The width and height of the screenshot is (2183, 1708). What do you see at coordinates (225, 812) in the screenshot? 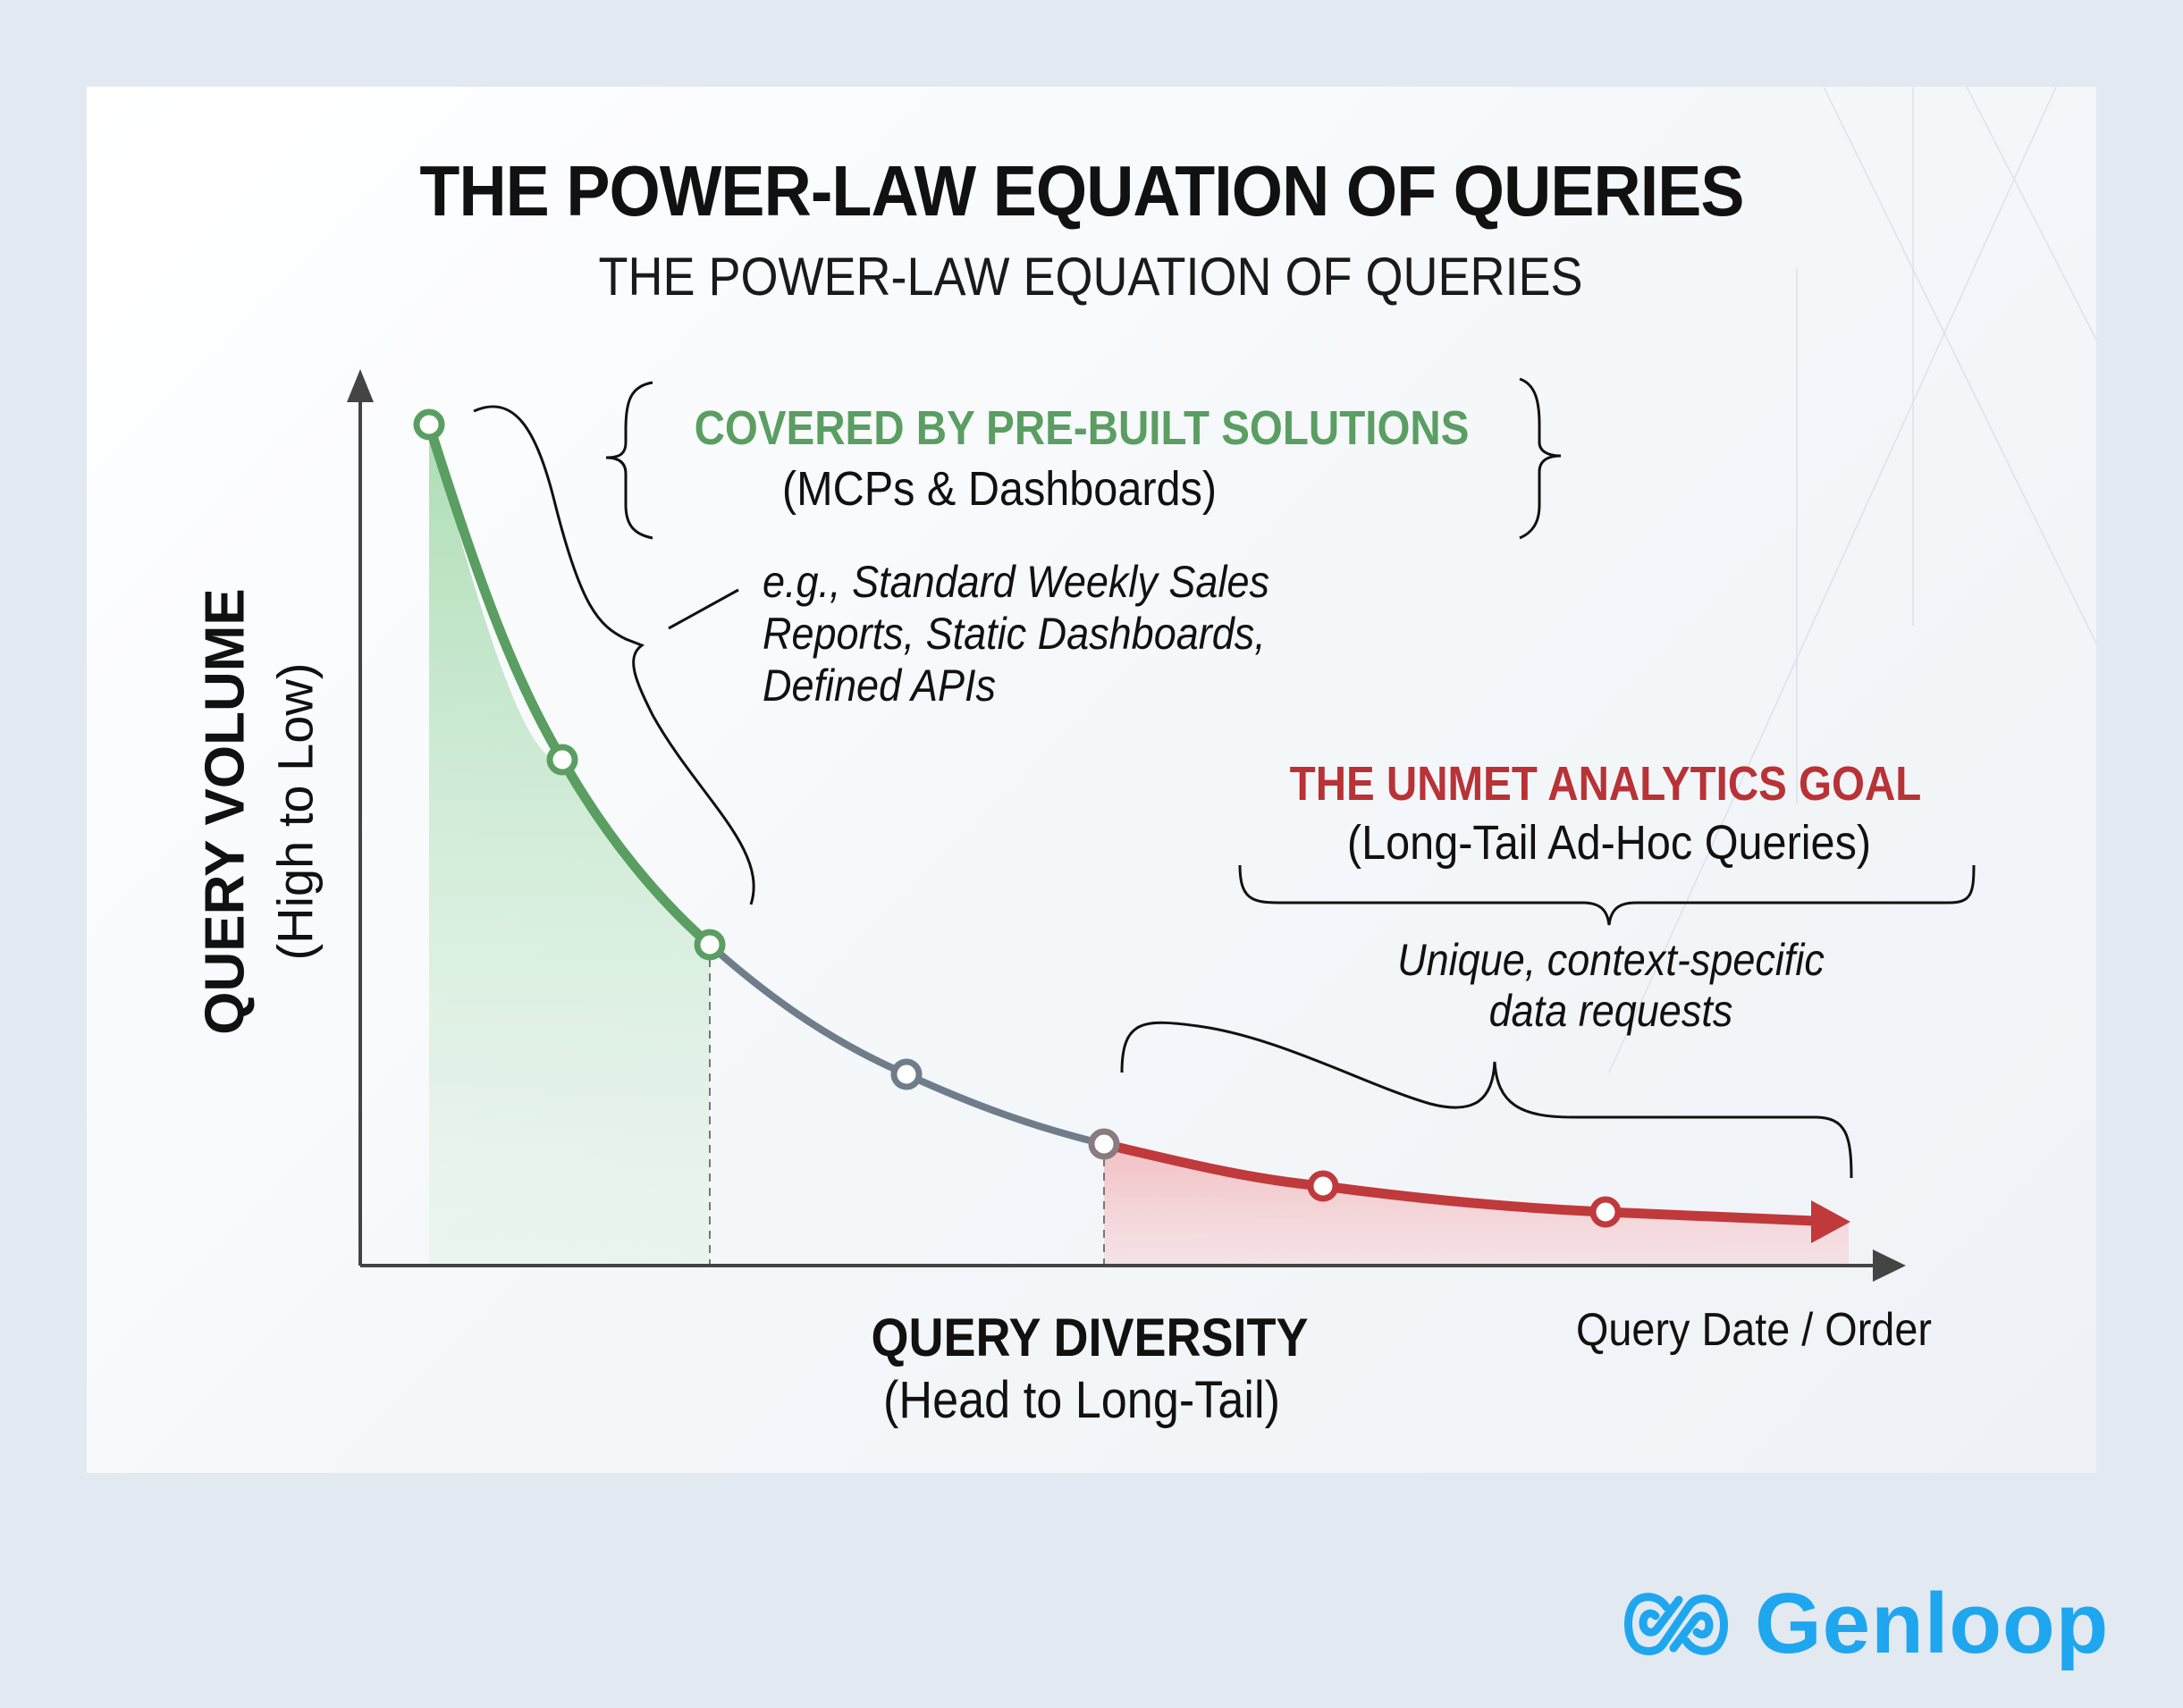
I see `y-axis-label: QUERY VOLUME` at bounding box center [225, 812].